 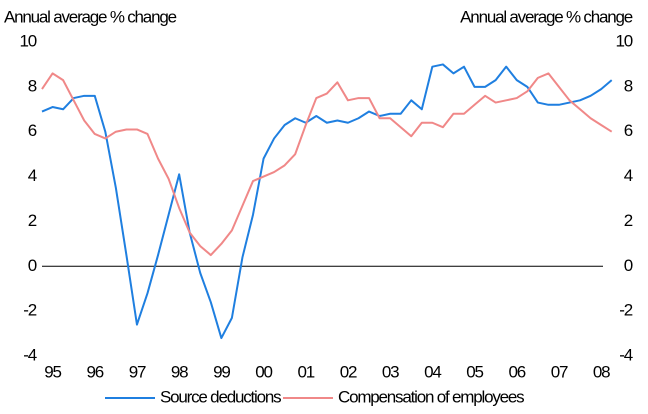 What do you see at coordinates (516, 371) in the screenshot?
I see `x-tick-label: 06` at bounding box center [516, 371].